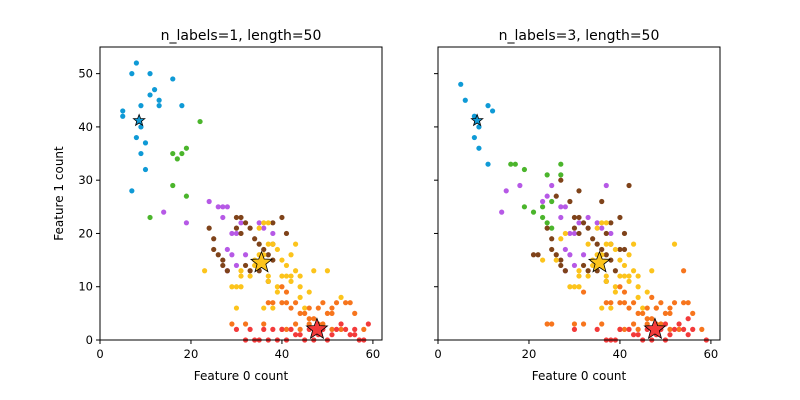 The height and width of the screenshot is (400, 800). What do you see at coordinates (85, 74) in the screenshot?
I see `y-tick-label: 50` at bounding box center [85, 74].